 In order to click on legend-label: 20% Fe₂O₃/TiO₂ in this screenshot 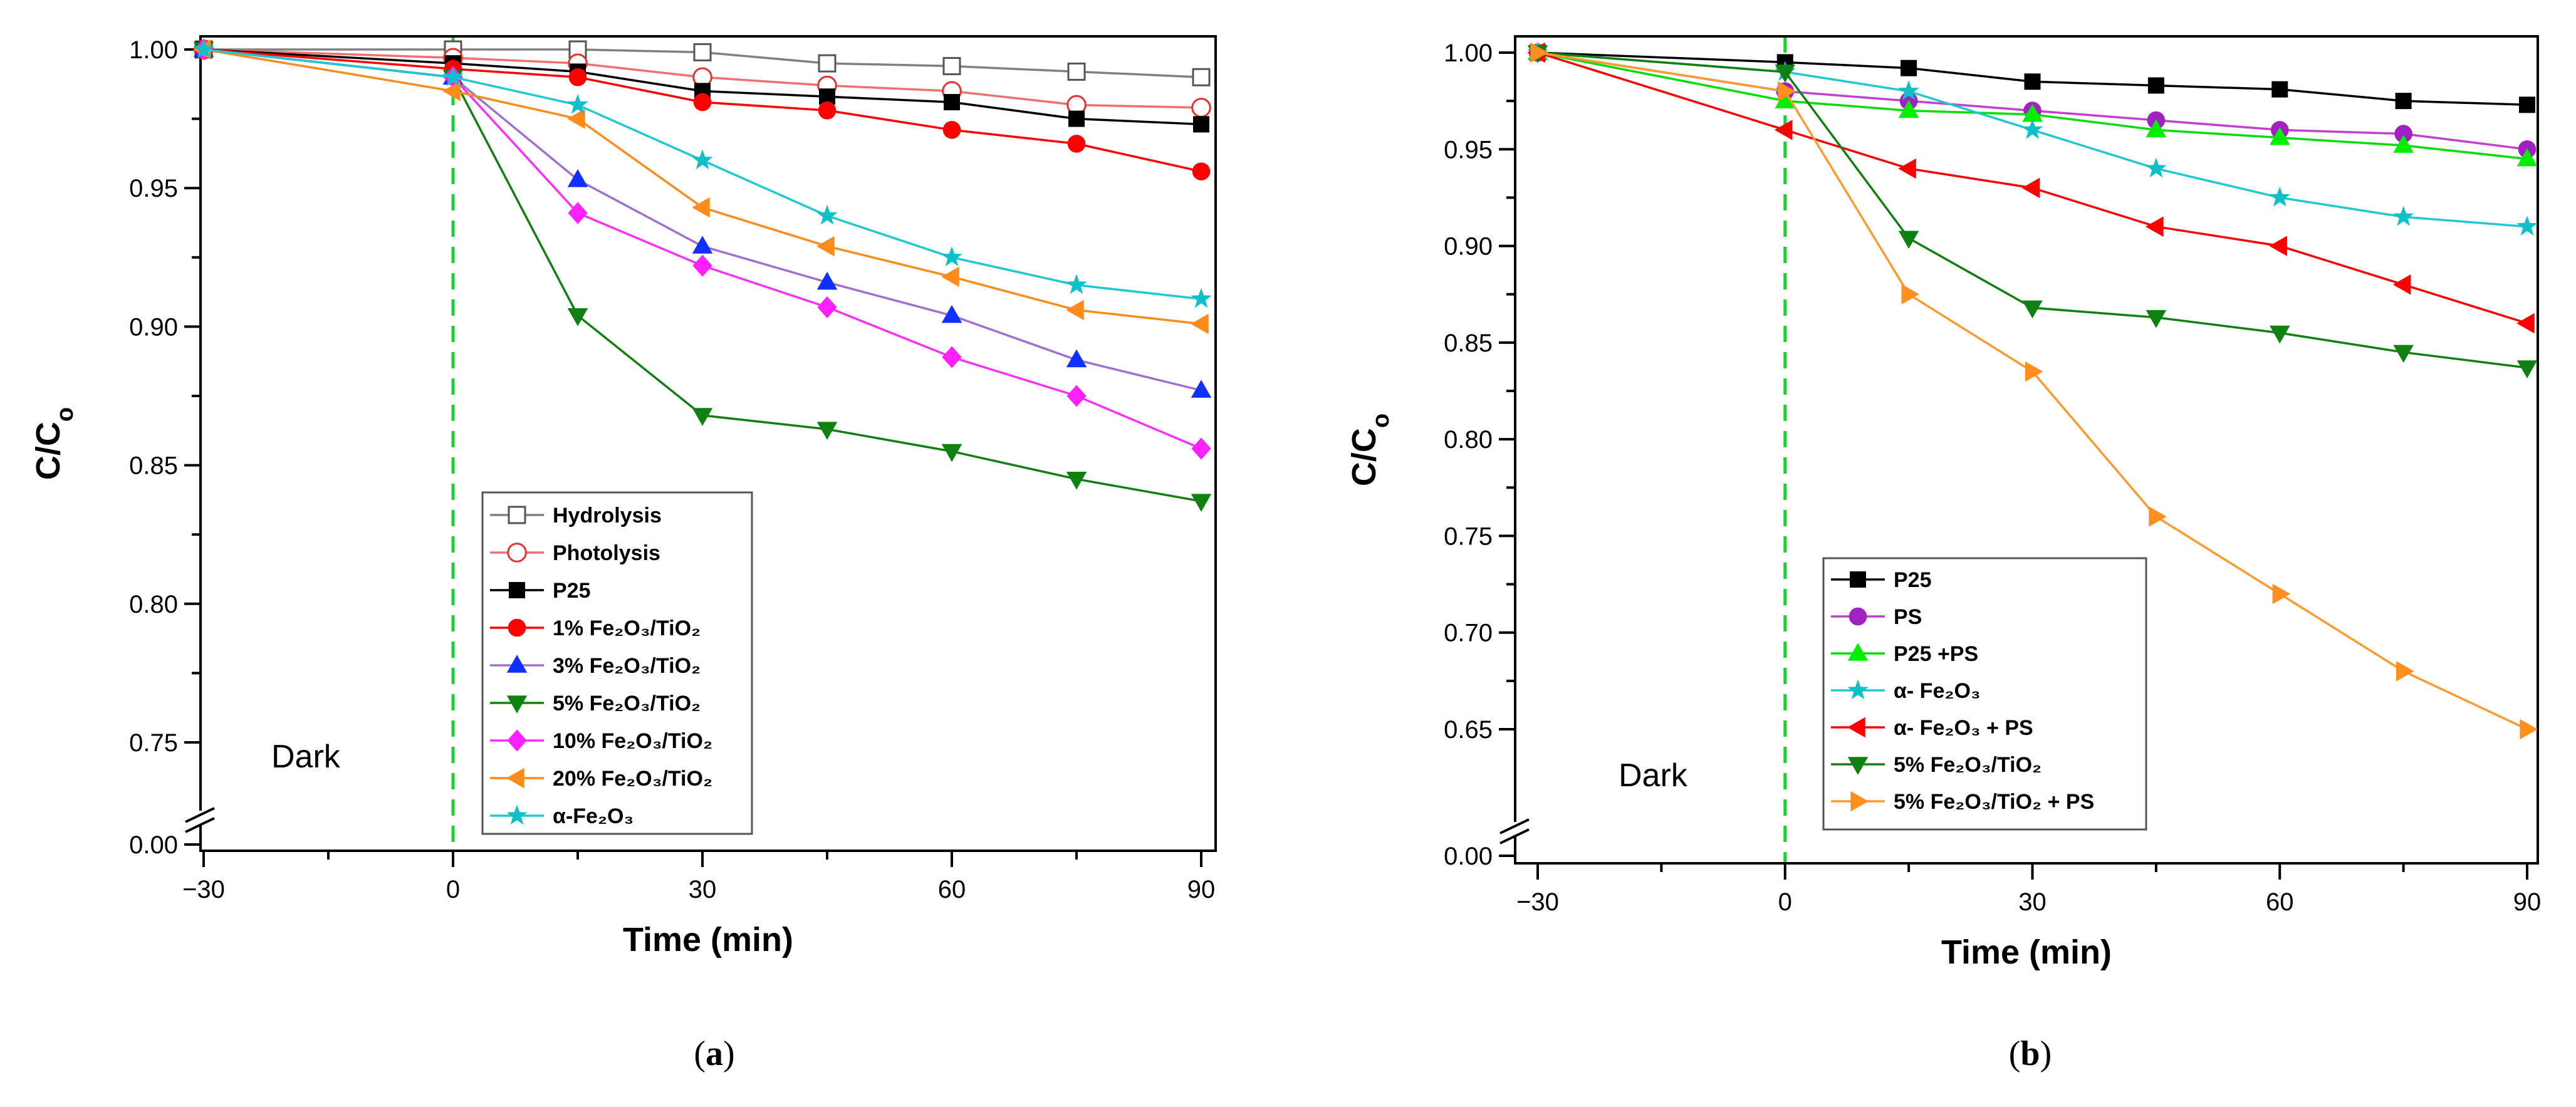, I will do `click(632, 779)`.